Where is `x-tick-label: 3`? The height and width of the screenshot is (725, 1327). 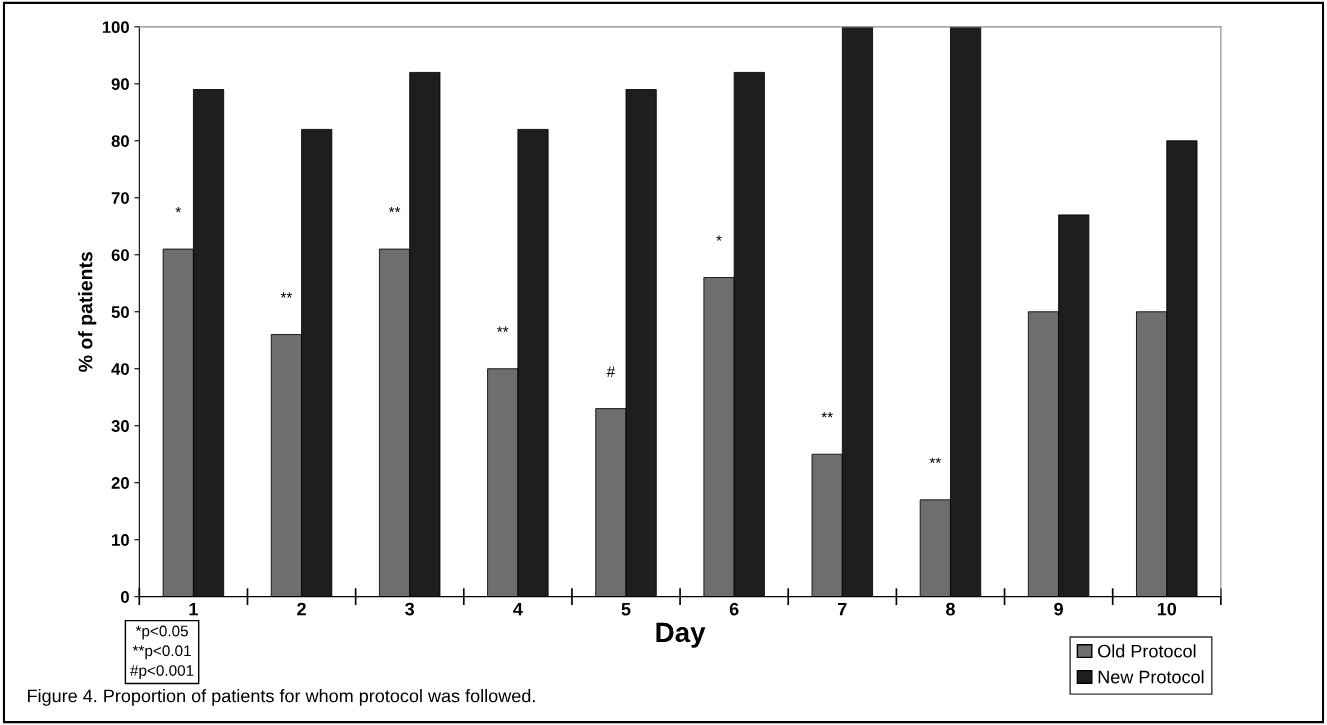
x-tick-label: 3 is located at coordinates (410, 609).